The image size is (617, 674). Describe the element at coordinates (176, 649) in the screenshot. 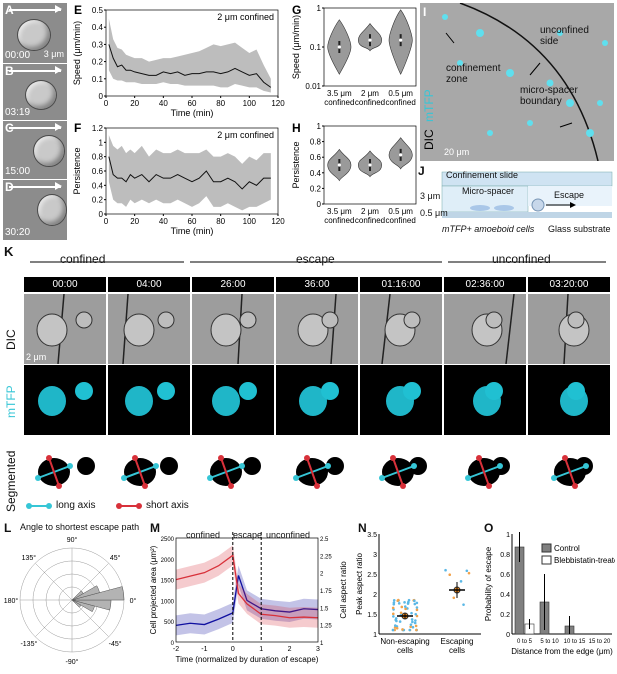

I see `x-tick-label: -2` at that location.